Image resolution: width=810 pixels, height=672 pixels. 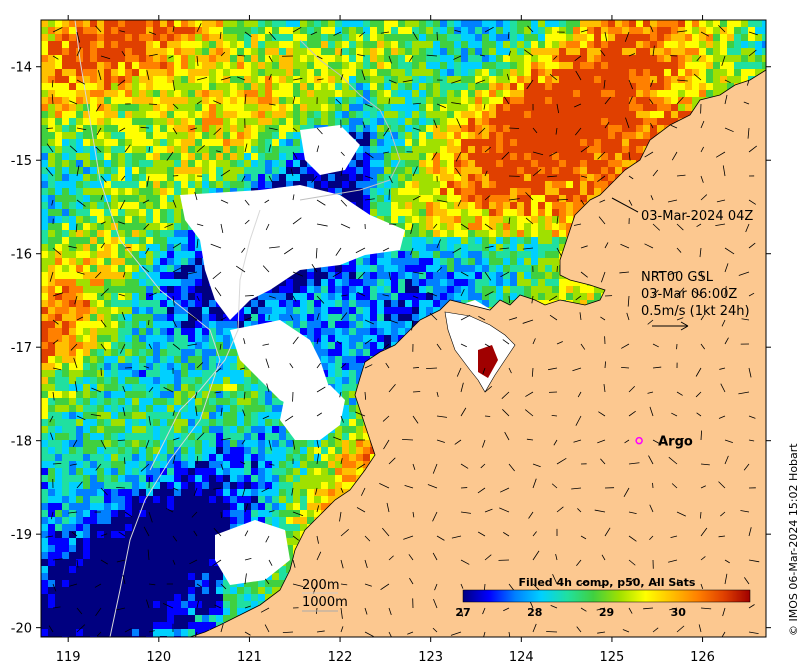 What do you see at coordinates (793, 539) in the screenshot?
I see `credit-text: © IMOS 06-Mar-2024 15:02 Hobart` at bounding box center [793, 539].